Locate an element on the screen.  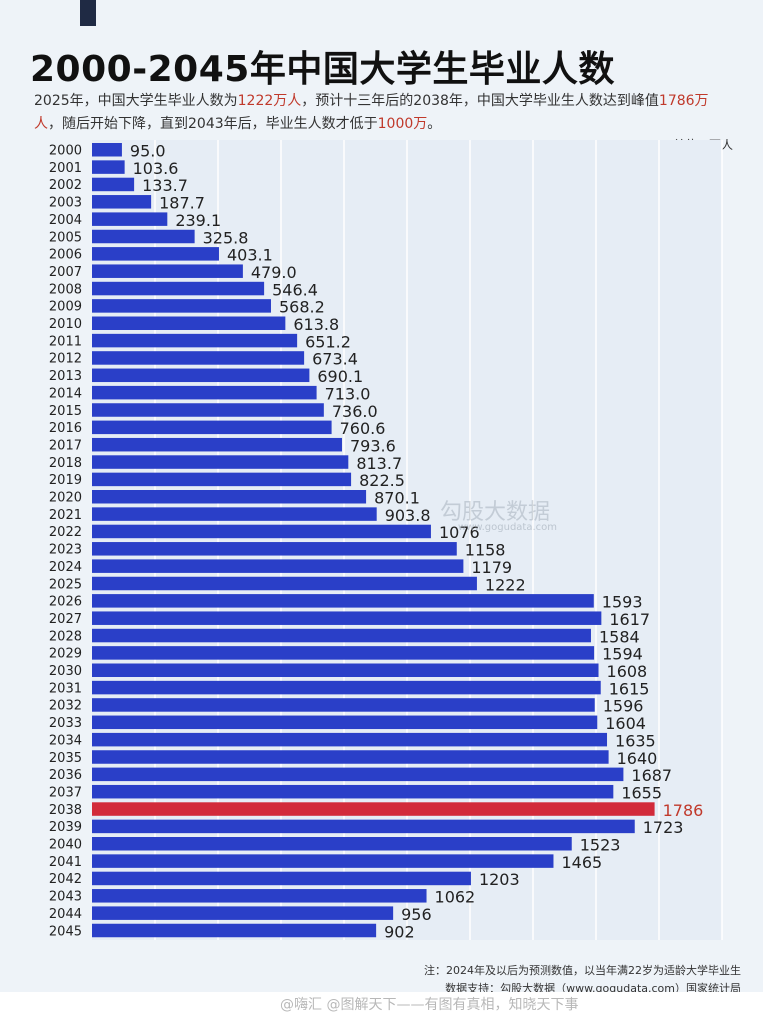
value-label: 568.2 is located at coordinates (302, 307).